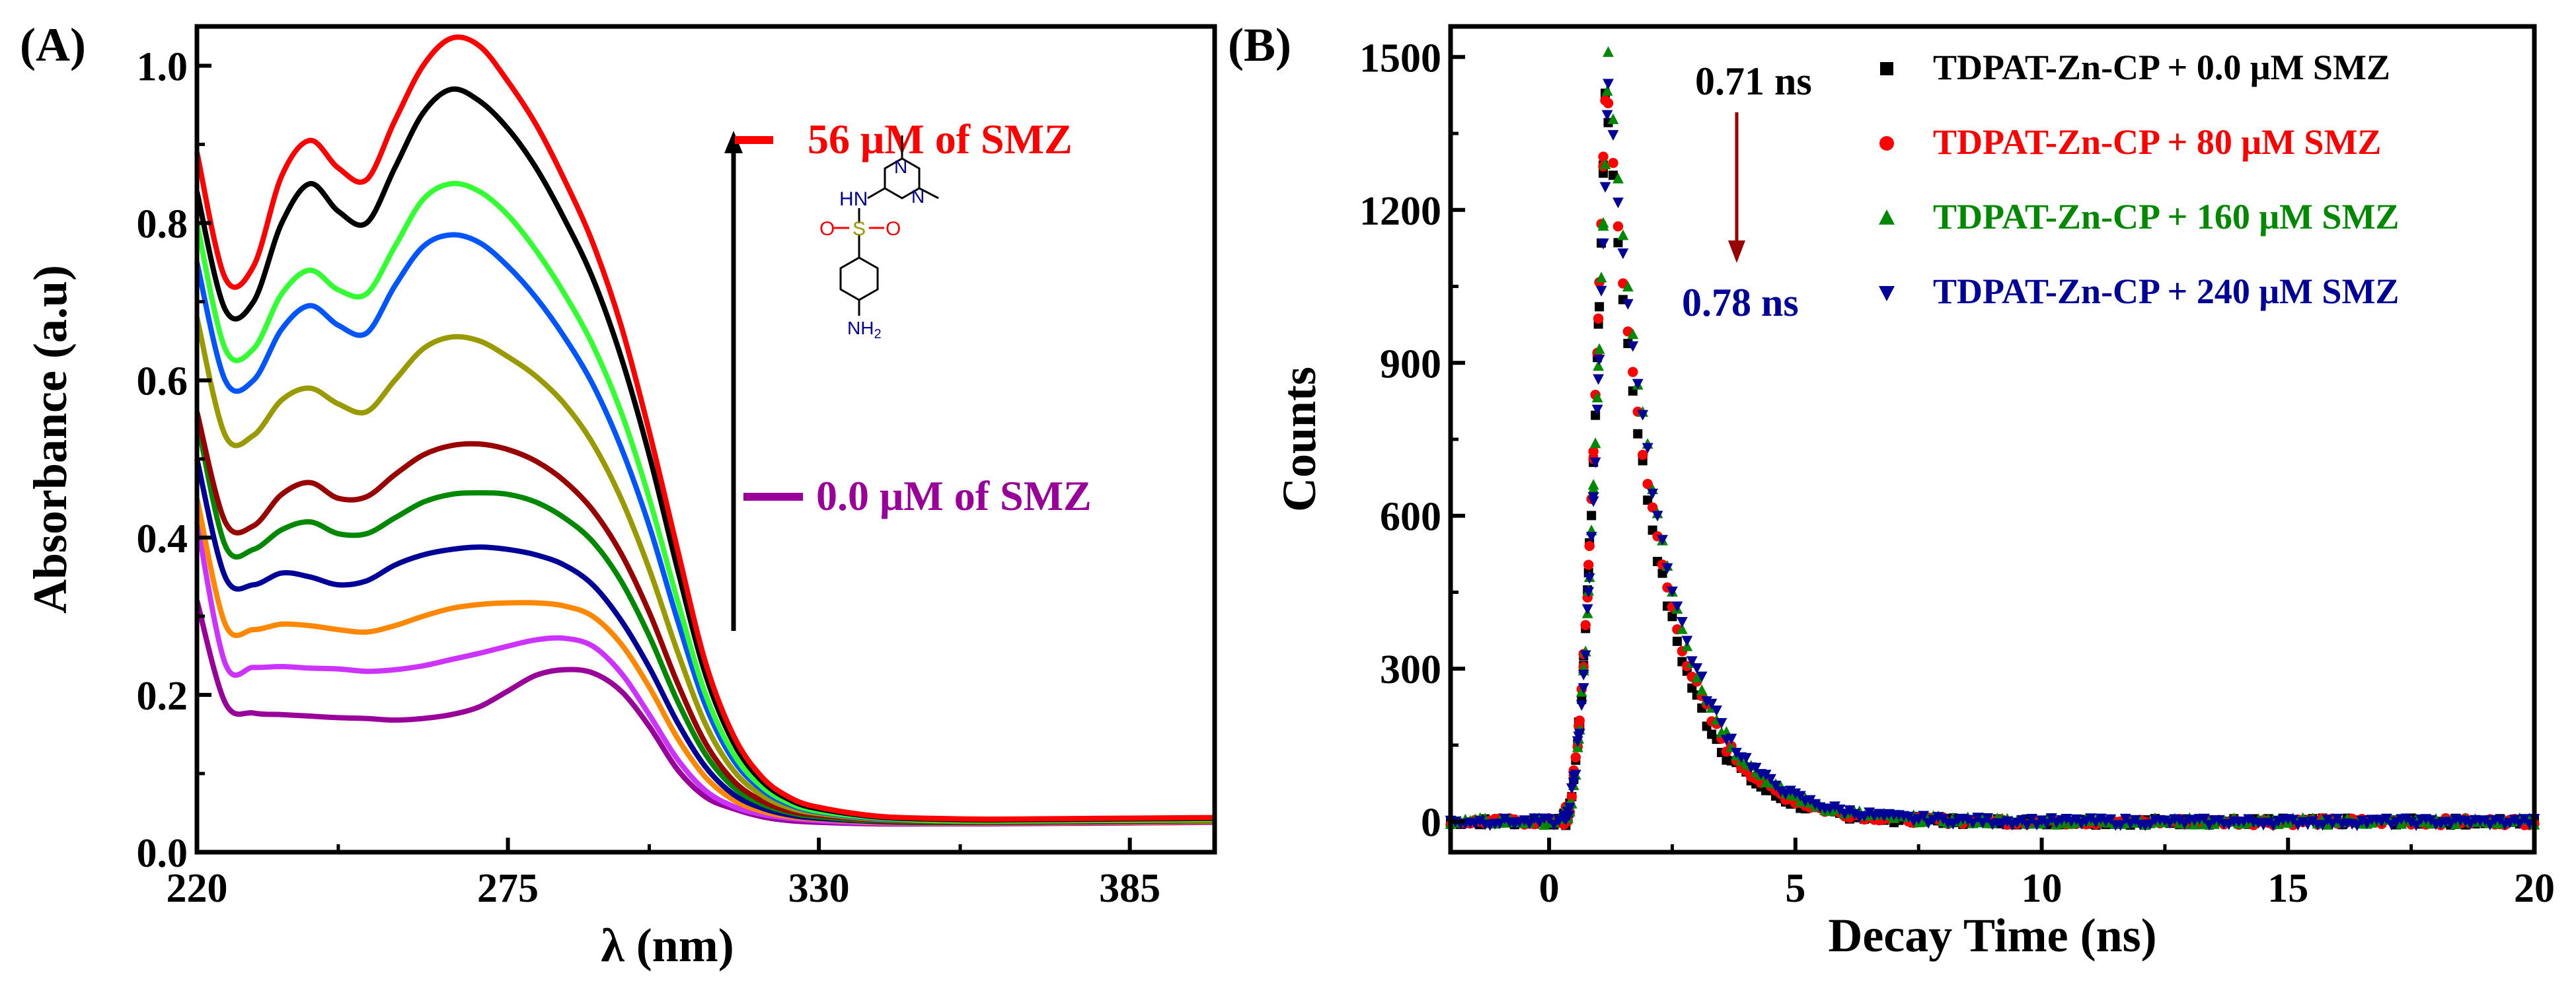 This screenshot has width=2576, height=981. I want to click on n-label-top: N, so click(900, 167).